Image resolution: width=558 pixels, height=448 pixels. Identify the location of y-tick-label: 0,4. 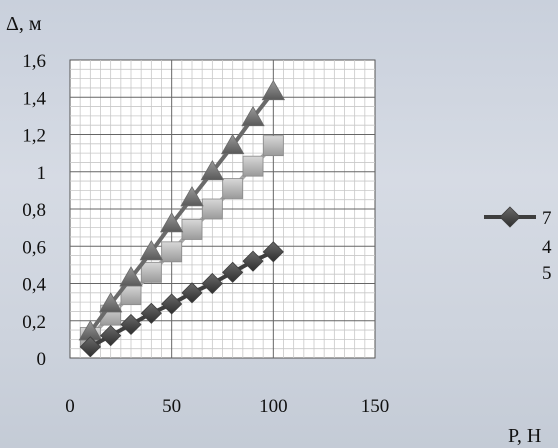
(34, 285).